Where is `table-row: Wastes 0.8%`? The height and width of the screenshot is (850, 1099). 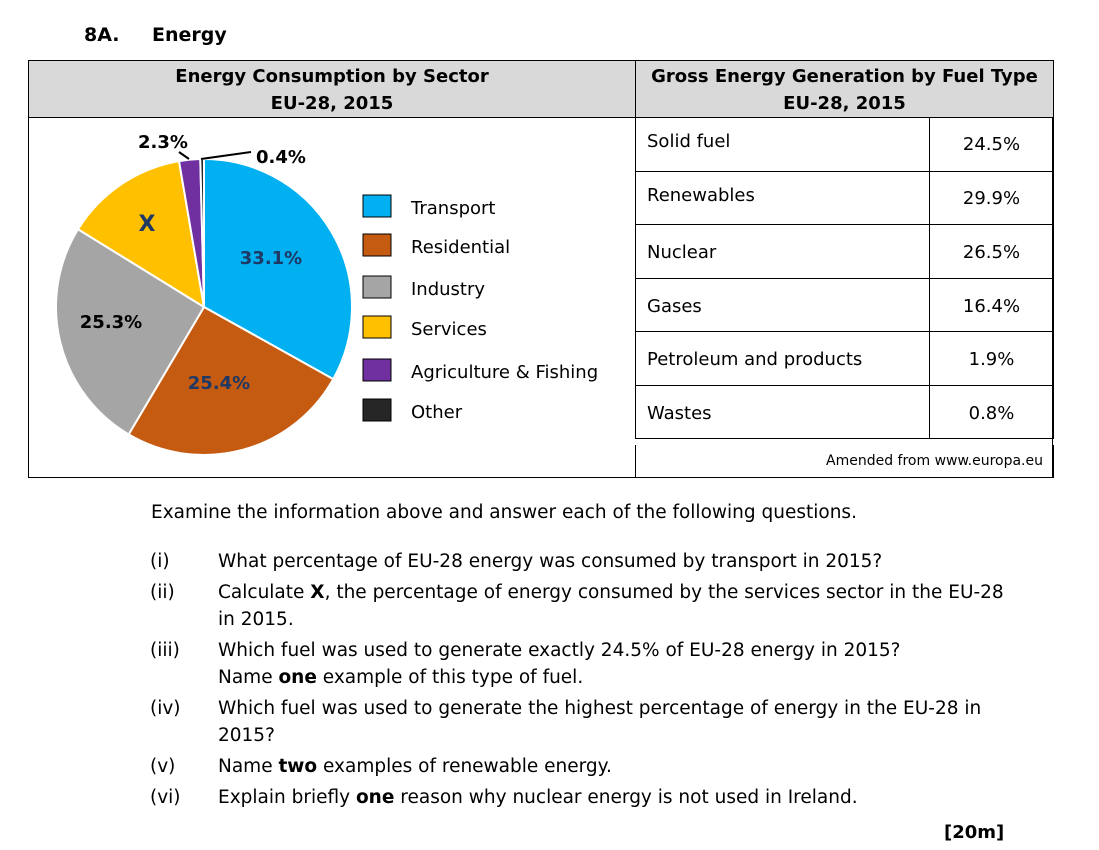
table-row: Wastes 0.8% is located at coordinates (844, 411).